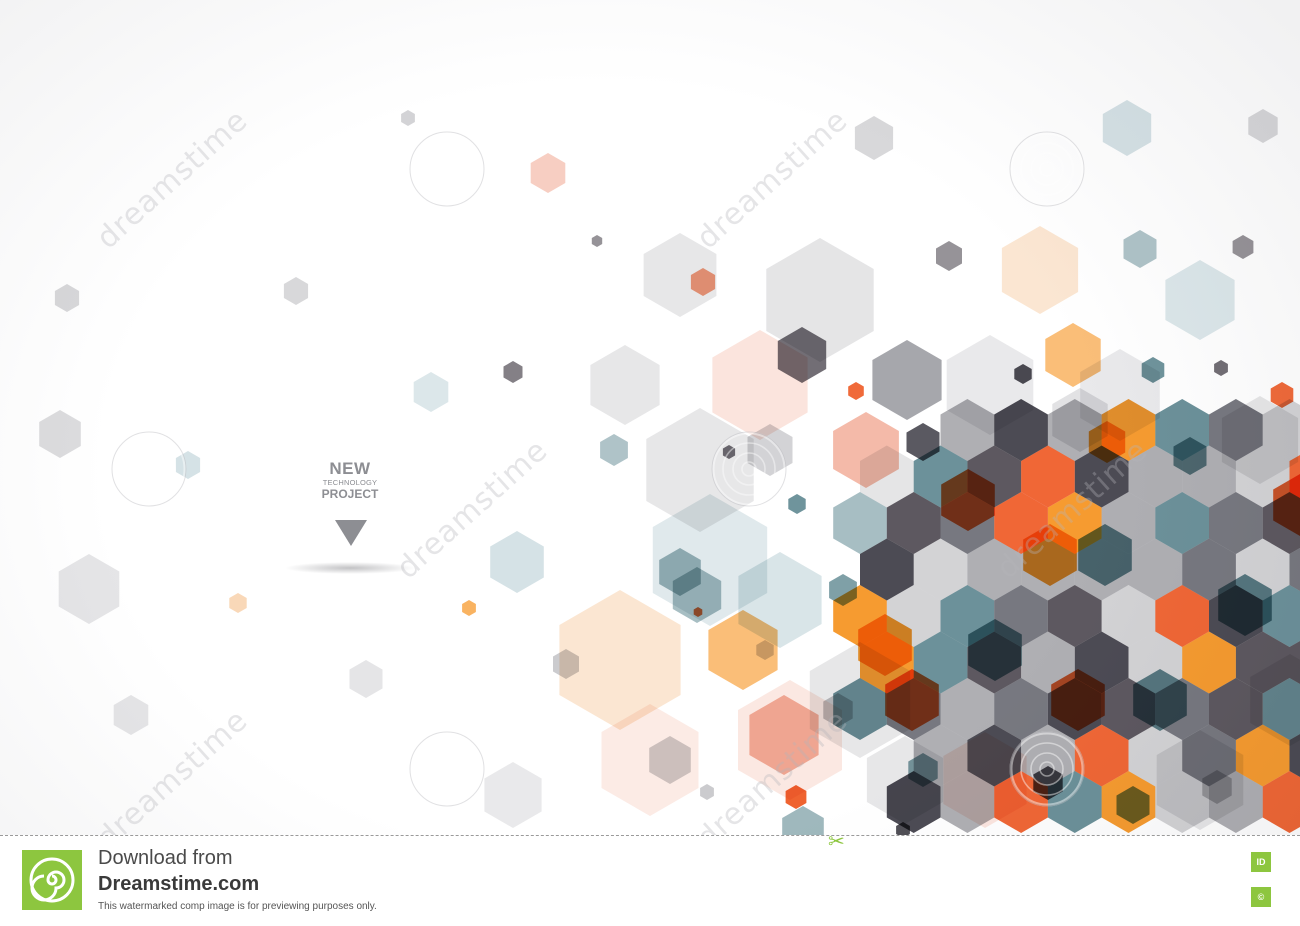 The image size is (1300, 926). What do you see at coordinates (1261, 862) in the screenshot?
I see `id-badge: ID` at bounding box center [1261, 862].